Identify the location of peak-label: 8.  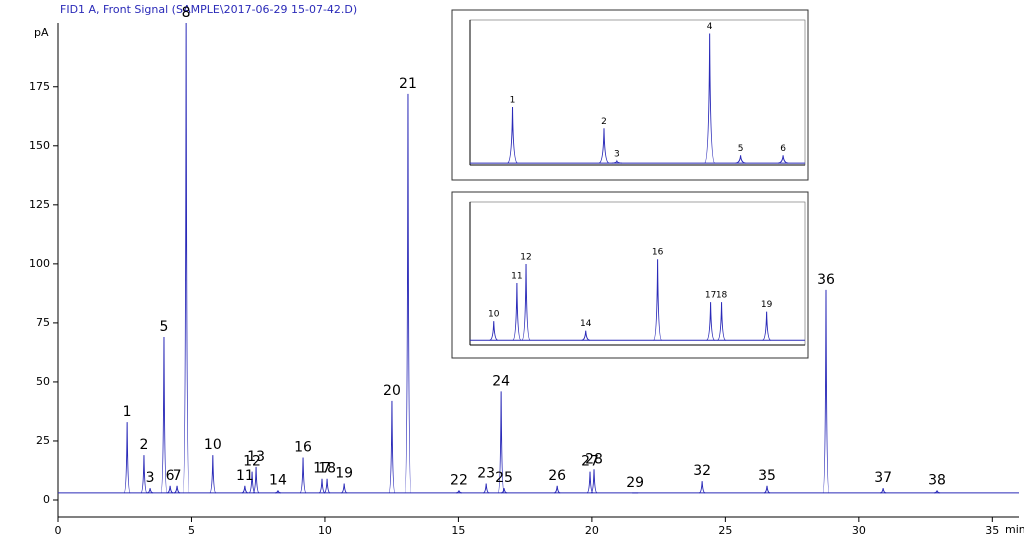
(186, 13).